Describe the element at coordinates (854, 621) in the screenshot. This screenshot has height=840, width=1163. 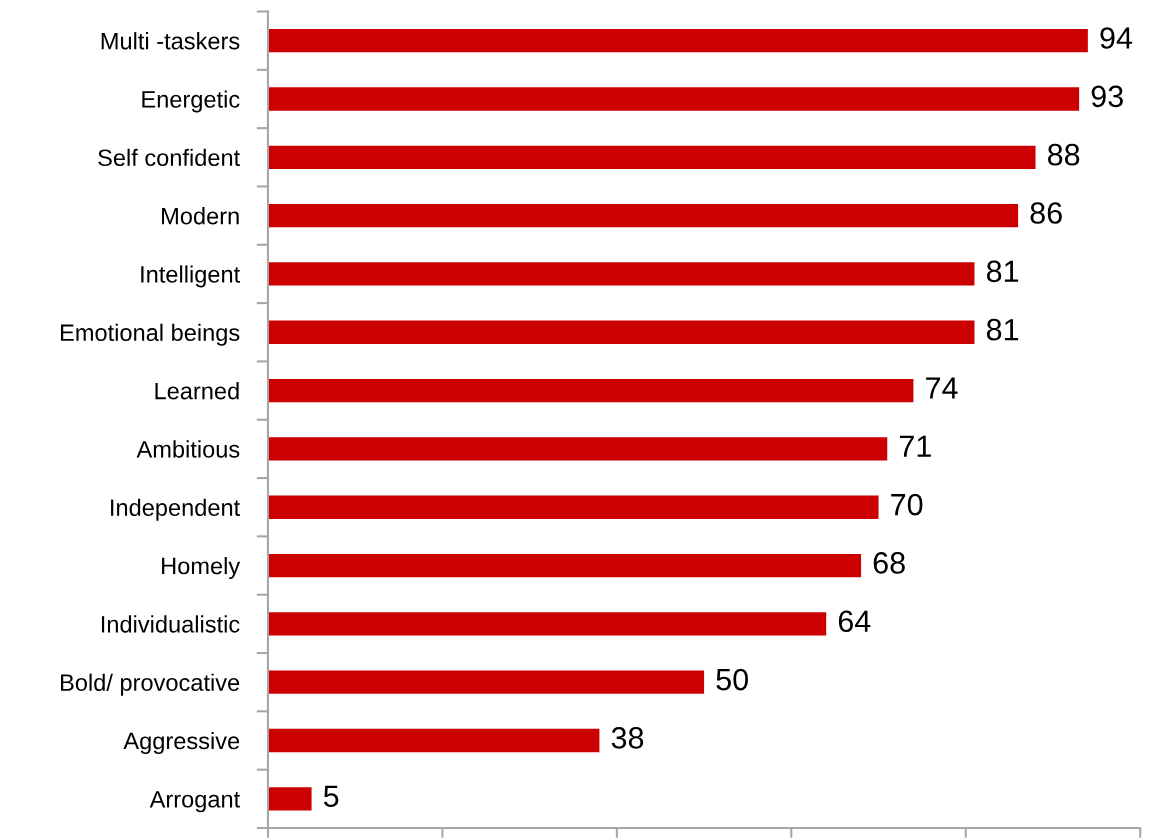
I see `data-label: 64` at that location.